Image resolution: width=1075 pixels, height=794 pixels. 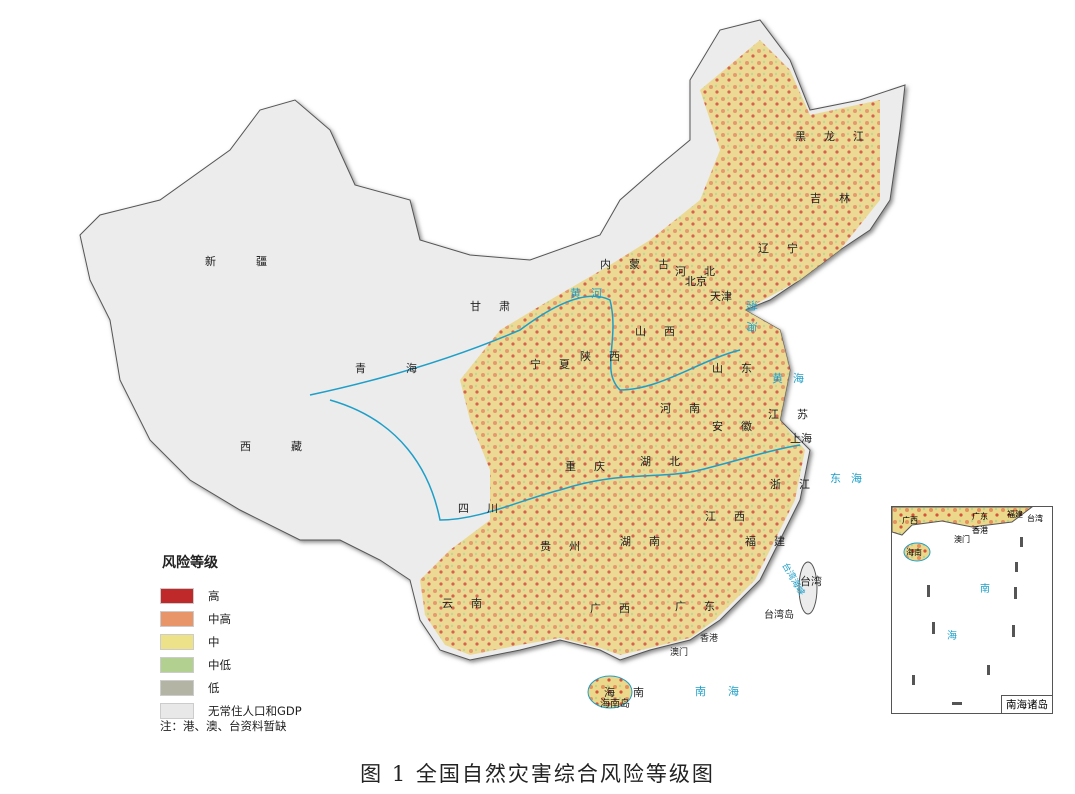 I want to click on legend-note: 注：港、澳、台资料暂缺, so click(x=223, y=726).